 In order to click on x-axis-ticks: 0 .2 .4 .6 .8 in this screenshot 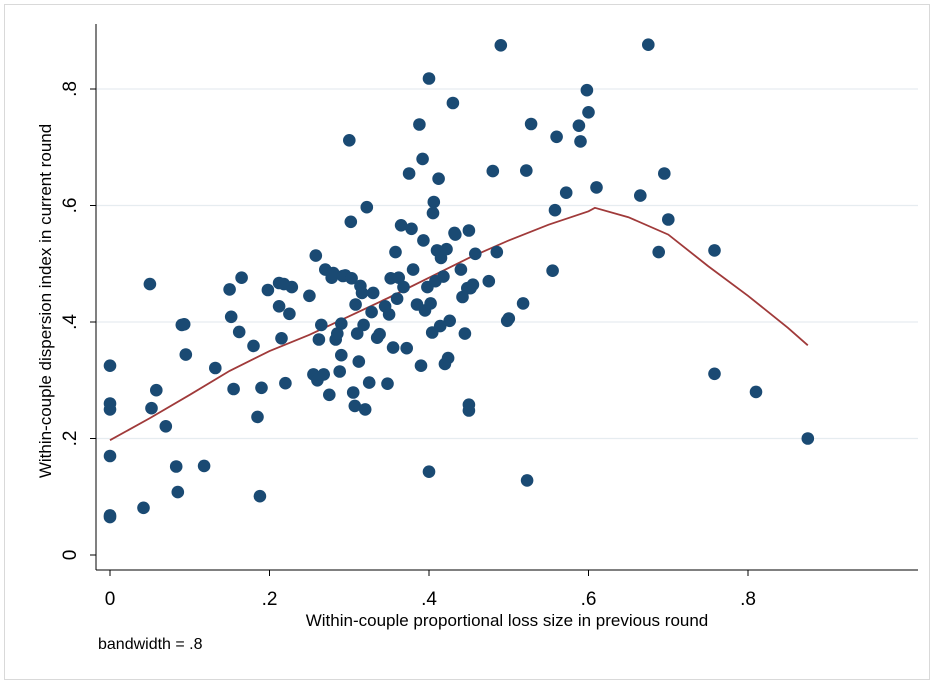, I will do `click(430, 590)`.